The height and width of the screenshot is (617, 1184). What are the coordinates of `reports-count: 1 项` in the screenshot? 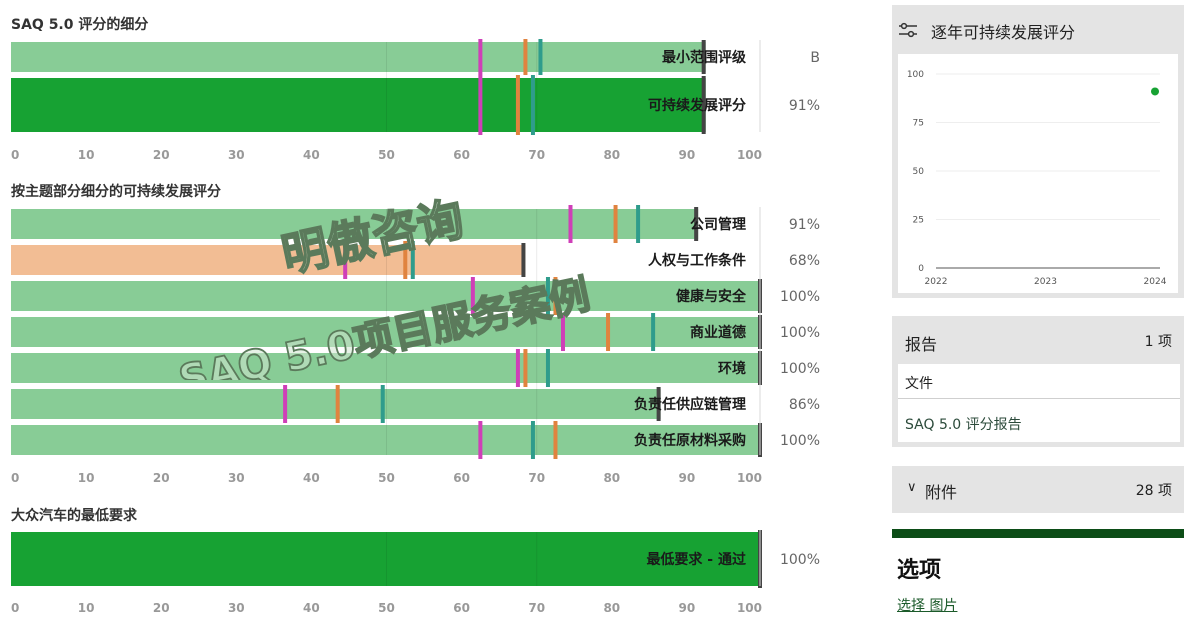 It's located at (1158, 342).